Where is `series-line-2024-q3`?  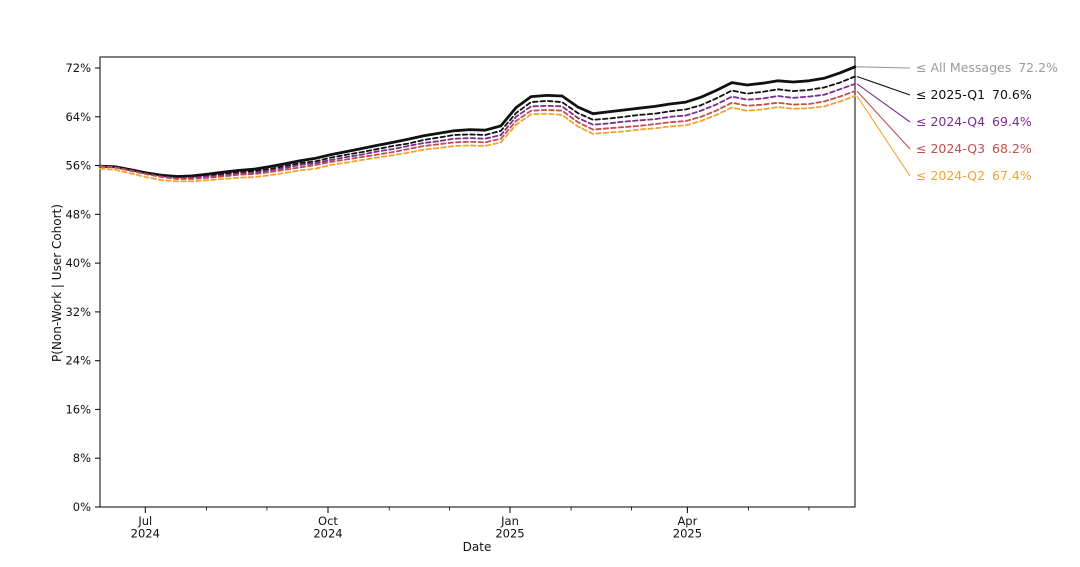
series-line-2024-q3 is located at coordinates (477, 135).